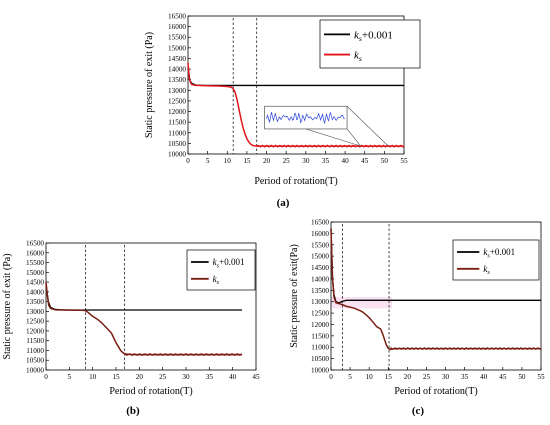 This screenshot has height=425, width=550. I want to click on y-tick-label: 14000, so click(35, 292).